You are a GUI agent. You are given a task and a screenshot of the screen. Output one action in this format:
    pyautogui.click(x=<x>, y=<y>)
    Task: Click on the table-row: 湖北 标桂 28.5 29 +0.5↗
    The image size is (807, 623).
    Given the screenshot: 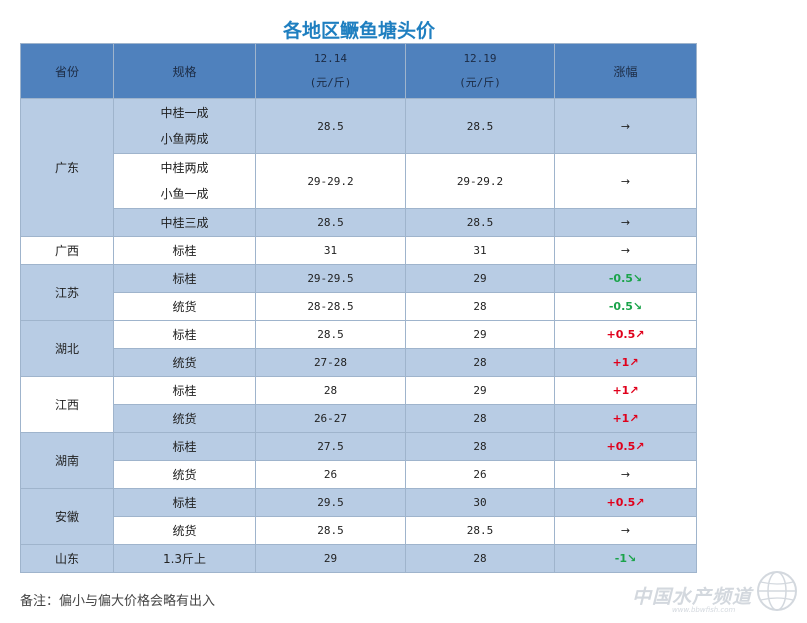 What is the action you would take?
    pyautogui.click(x=358, y=348)
    